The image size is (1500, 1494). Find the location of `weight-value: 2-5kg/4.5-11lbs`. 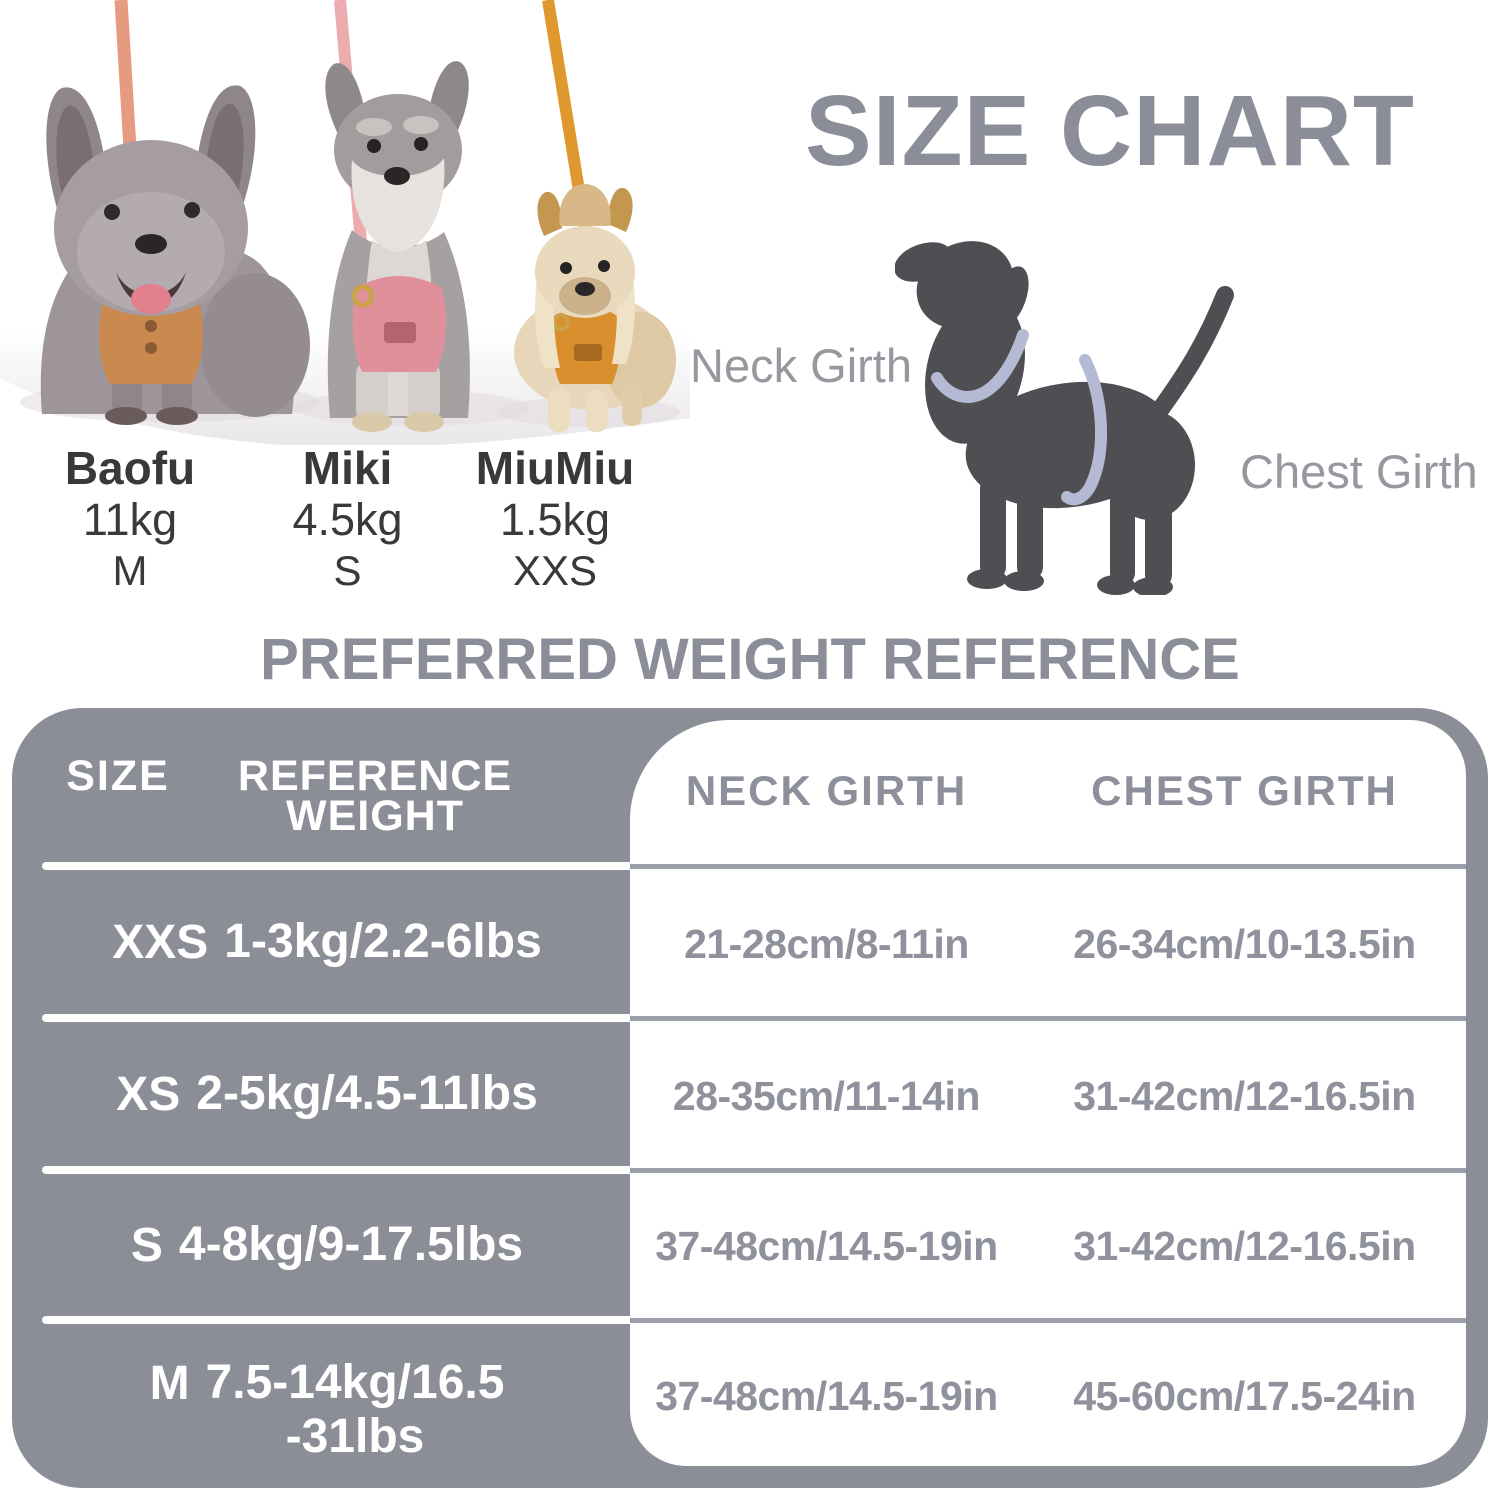

weight-value: 2-5kg/4.5-11lbs is located at coordinates (367, 1093).